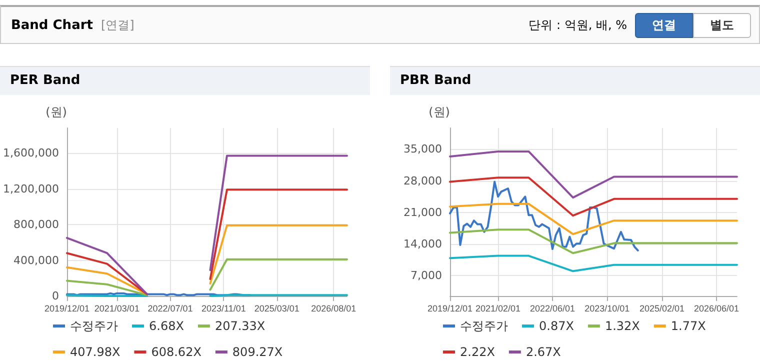 Image resolution: width=760 pixels, height=364 pixels. Describe the element at coordinates (170, 309) in the screenshot. I see `x-tick-label: 2022/07/01` at that location.